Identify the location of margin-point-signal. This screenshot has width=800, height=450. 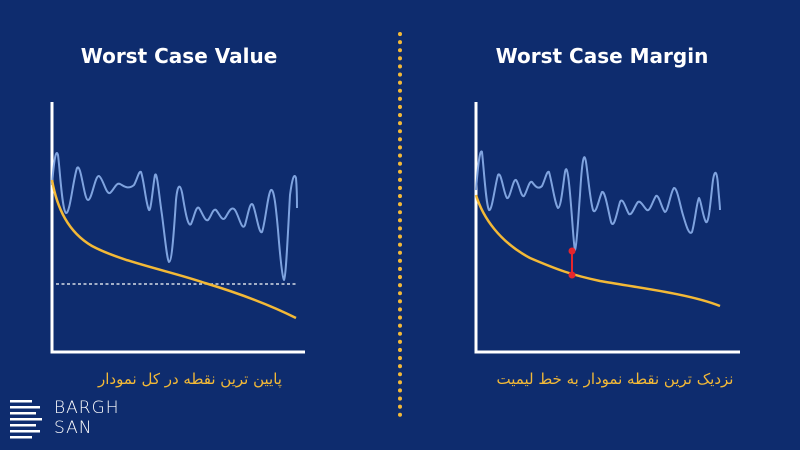
(572, 251).